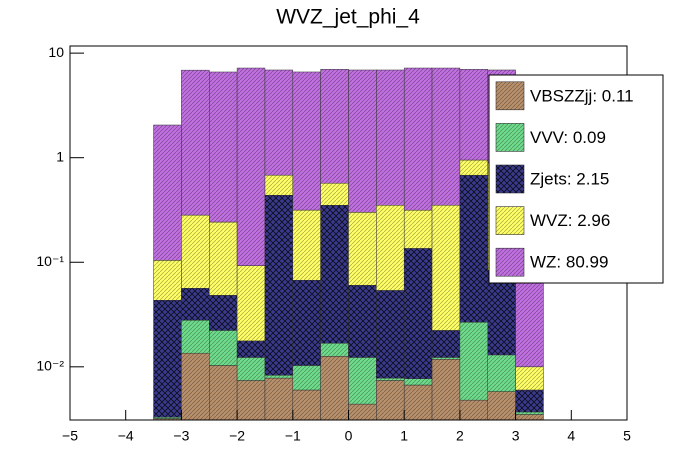  What do you see at coordinates (404, 436) in the screenshot?
I see `x-tick-label: 1` at bounding box center [404, 436].